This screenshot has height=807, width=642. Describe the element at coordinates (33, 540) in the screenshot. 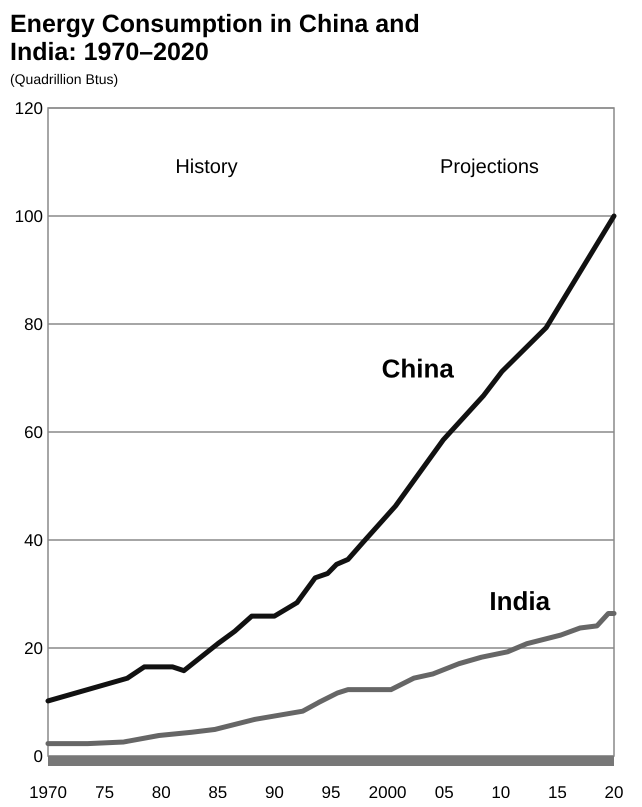

I see `y-tick-label: 40` at that location.